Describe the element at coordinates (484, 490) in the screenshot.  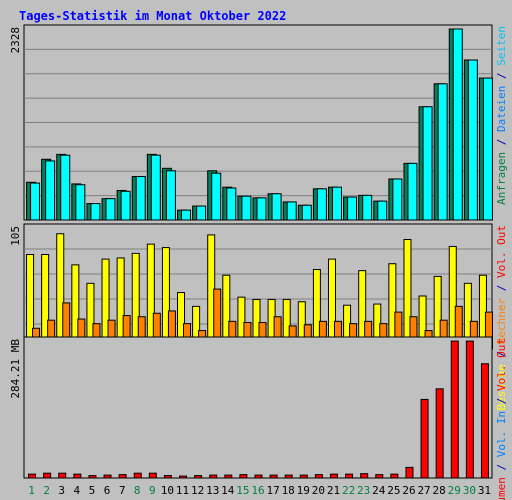
I see `day-label-31: 31` at that location.